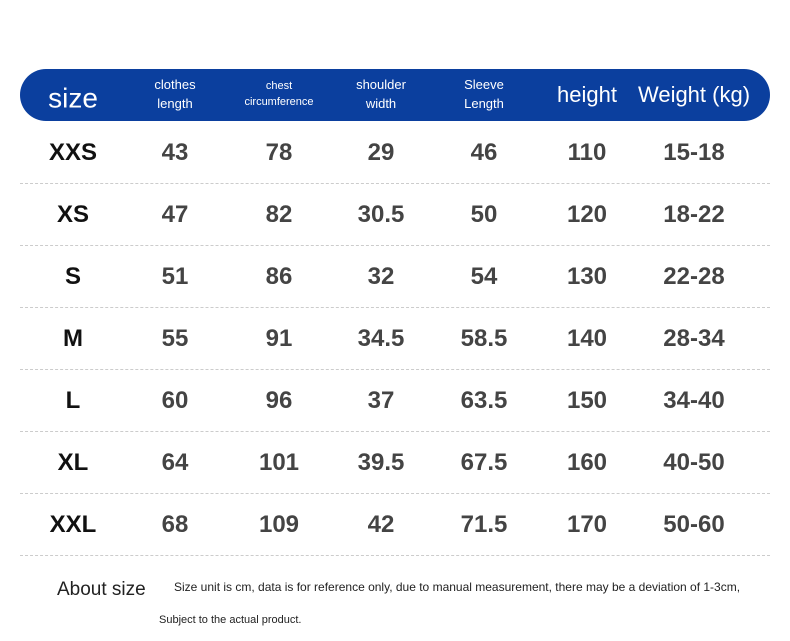 This screenshot has height=641, width=790. Describe the element at coordinates (279, 86) in the screenshot. I see `header-text: chest` at that location.